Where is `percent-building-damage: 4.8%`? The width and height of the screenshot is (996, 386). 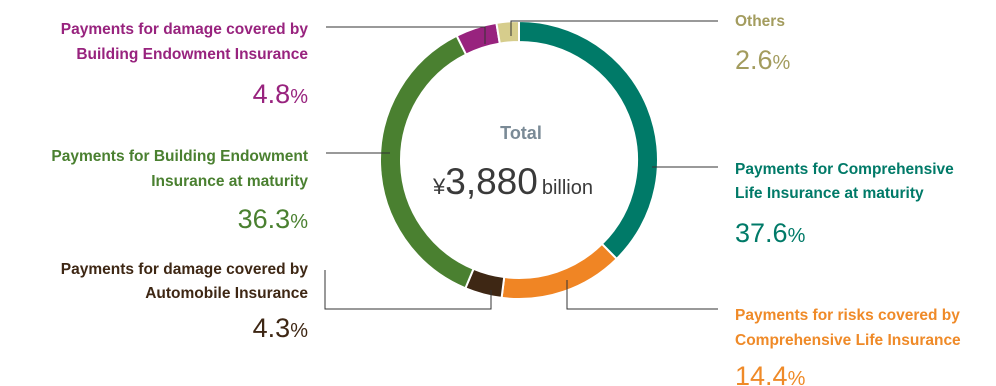 percent-building-damage: 4.8% is located at coordinates (281, 94).